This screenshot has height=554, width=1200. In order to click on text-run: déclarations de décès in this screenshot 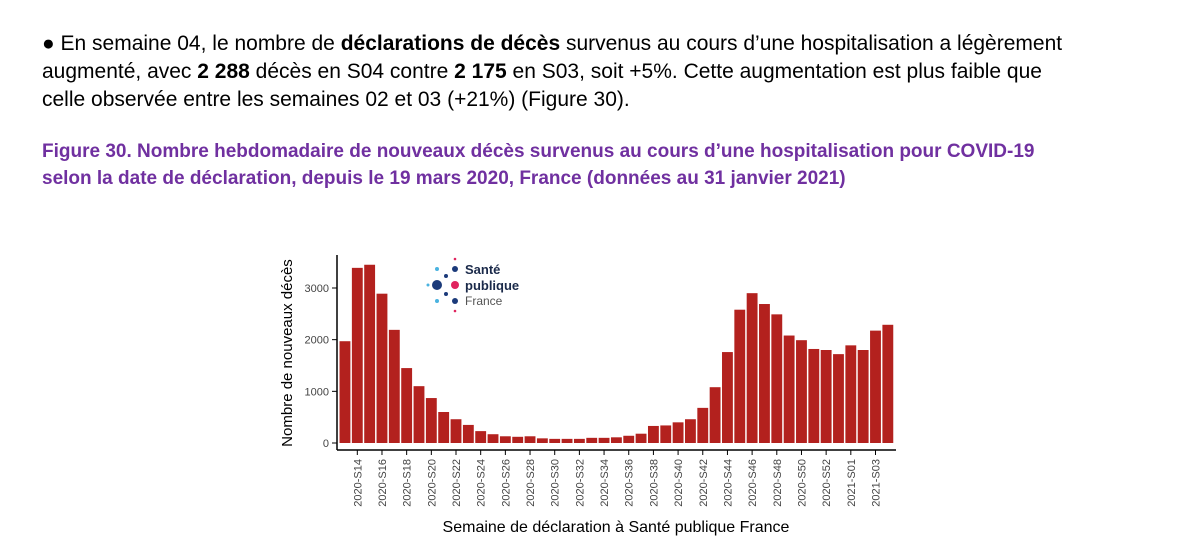, I will do `click(450, 43)`.